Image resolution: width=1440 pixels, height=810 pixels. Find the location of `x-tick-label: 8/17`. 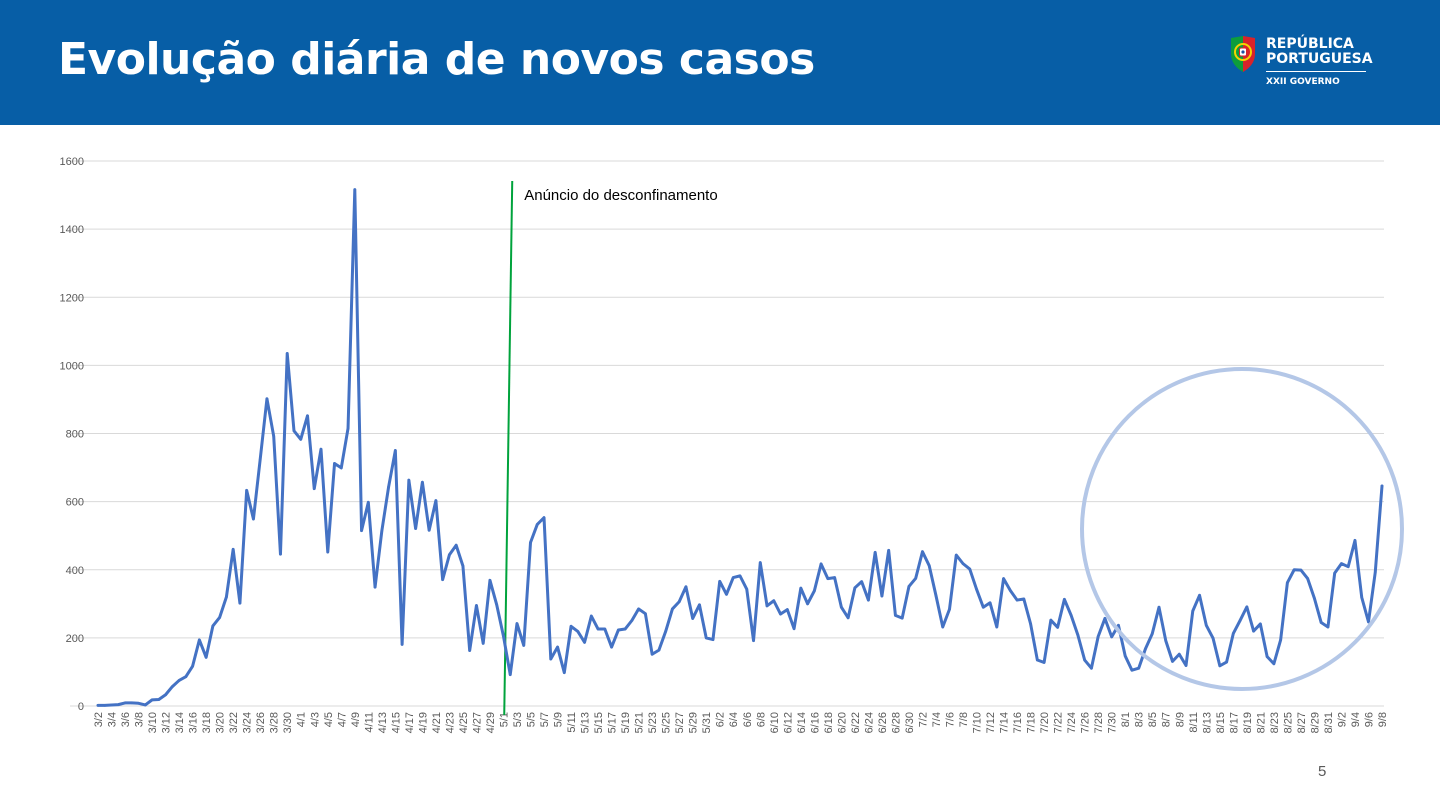

x-tick-label: 8/17 is located at coordinates (1234, 722).